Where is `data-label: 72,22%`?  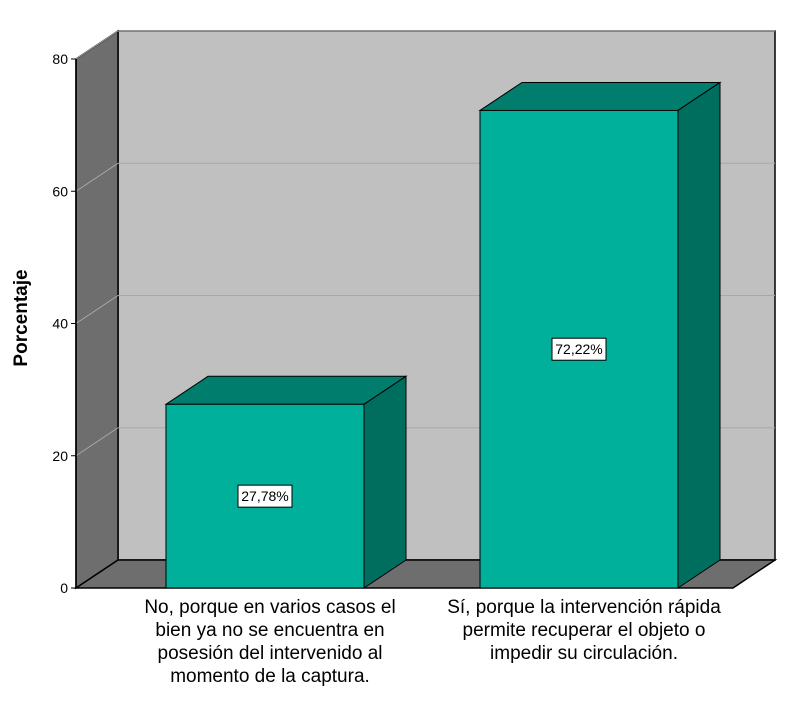
data-label: 72,22% is located at coordinates (578, 349).